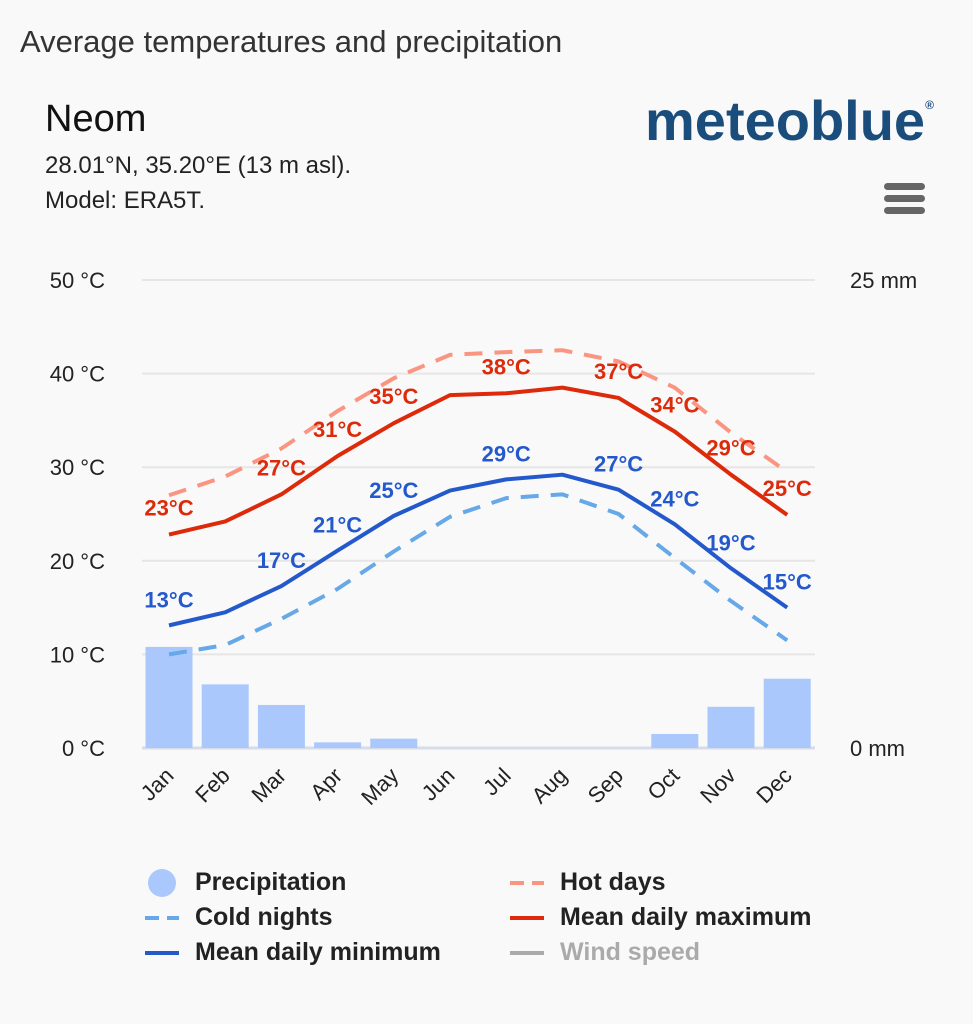 This screenshot has height=1024, width=973. Describe the element at coordinates (157, 784) in the screenshot. I see `x-tick-label: Jan` at that location.